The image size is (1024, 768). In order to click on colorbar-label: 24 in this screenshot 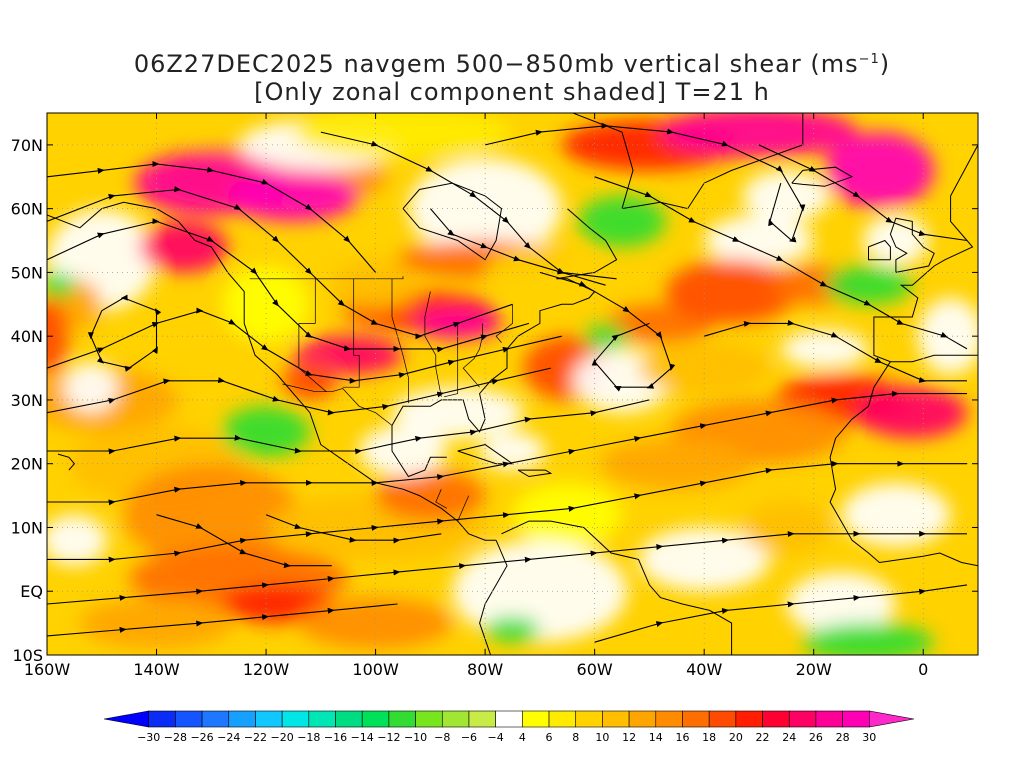, I will do `click(789, 737)`.